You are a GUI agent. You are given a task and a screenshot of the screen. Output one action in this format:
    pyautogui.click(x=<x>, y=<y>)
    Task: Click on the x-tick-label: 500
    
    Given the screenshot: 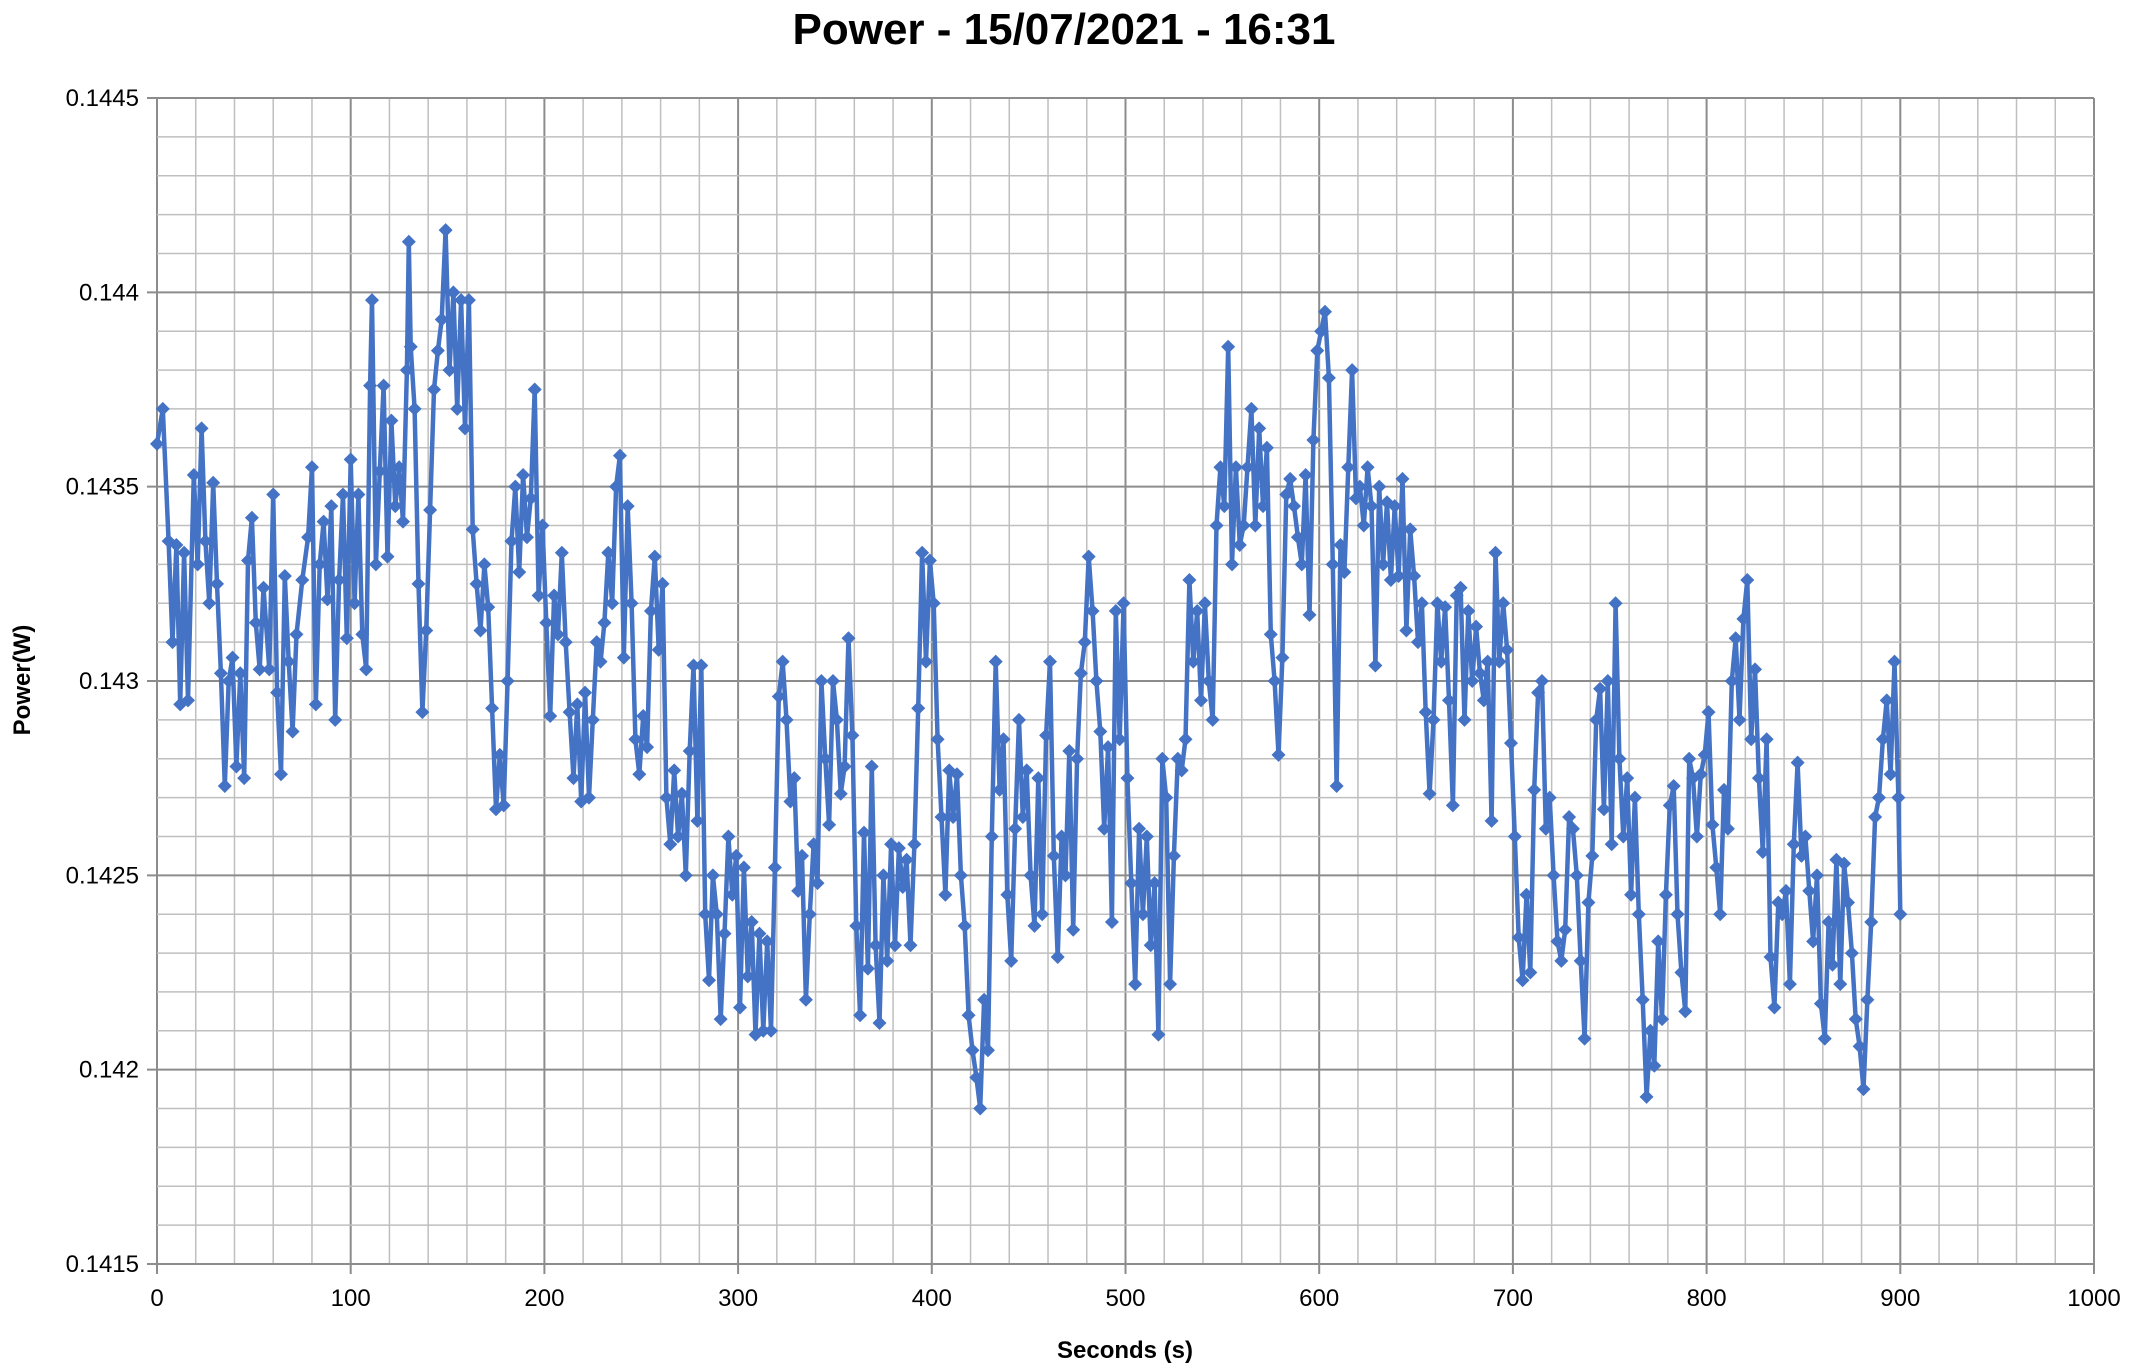 What is the action you would take?
    pyautogui.click(x=1125, y=1298)
    